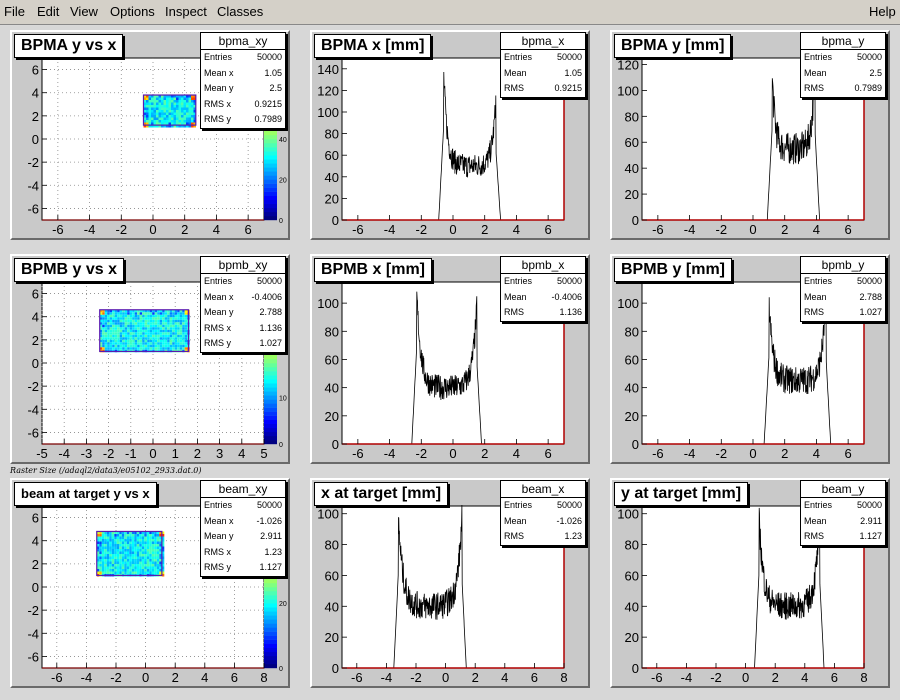 This screenshot has height=700, width=900. What do you see at coordinates (243, 329) in the screenshot?
I see `stats-row: RMS x 1.136` at bounding box center [243, 329].